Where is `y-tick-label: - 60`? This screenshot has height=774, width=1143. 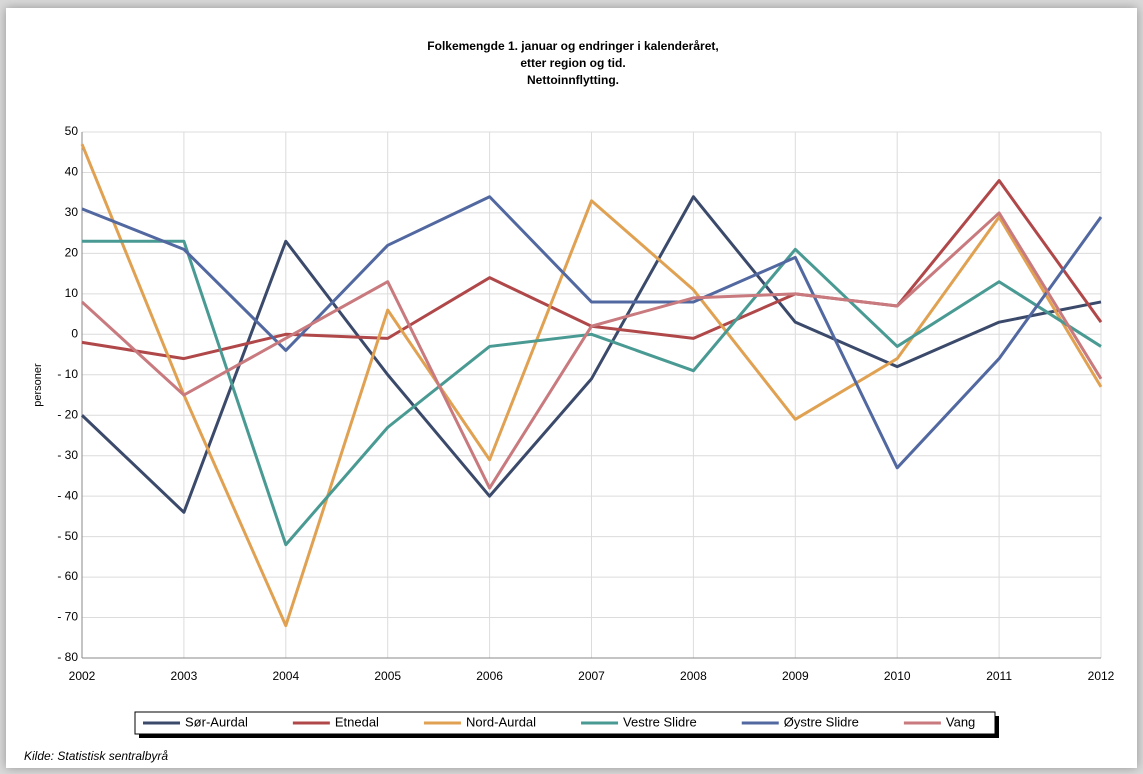 y-tick-label: - 60 is located at coordinates (67, 576).